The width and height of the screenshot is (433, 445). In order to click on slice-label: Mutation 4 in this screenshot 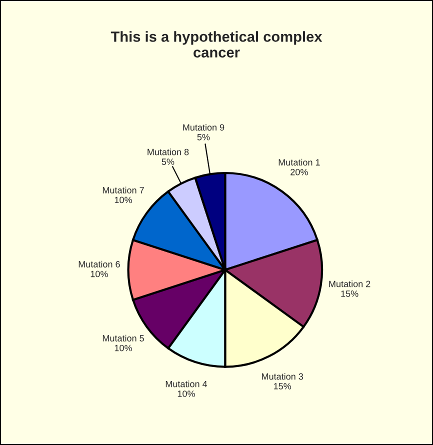, I will do `click(187, 384)`.